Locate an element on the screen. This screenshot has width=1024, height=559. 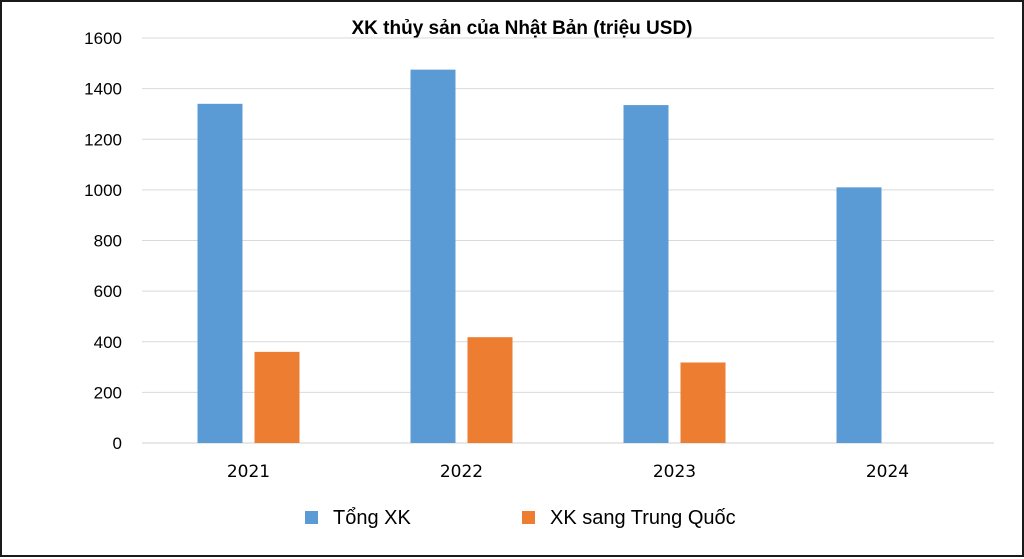
y-tick-label: 1200 is located at coordinates (103, 139).